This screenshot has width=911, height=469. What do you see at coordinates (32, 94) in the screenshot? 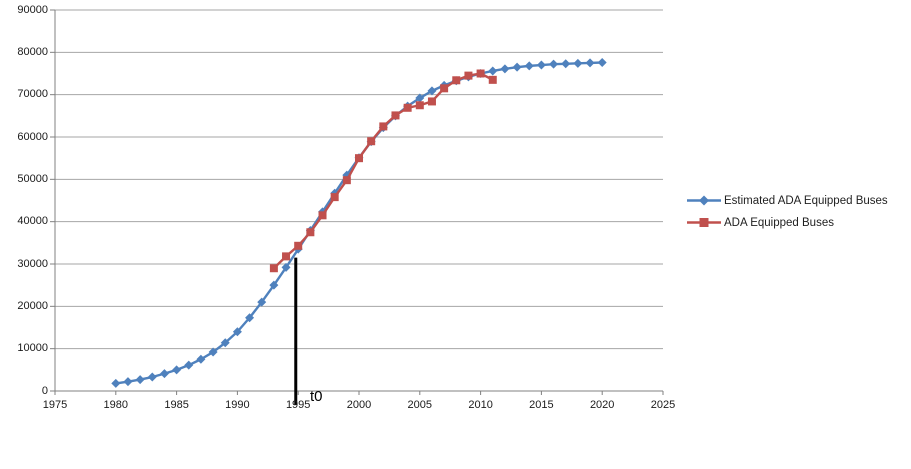
I see `y-tick-label: 70000` at bounding box center [32, 94].